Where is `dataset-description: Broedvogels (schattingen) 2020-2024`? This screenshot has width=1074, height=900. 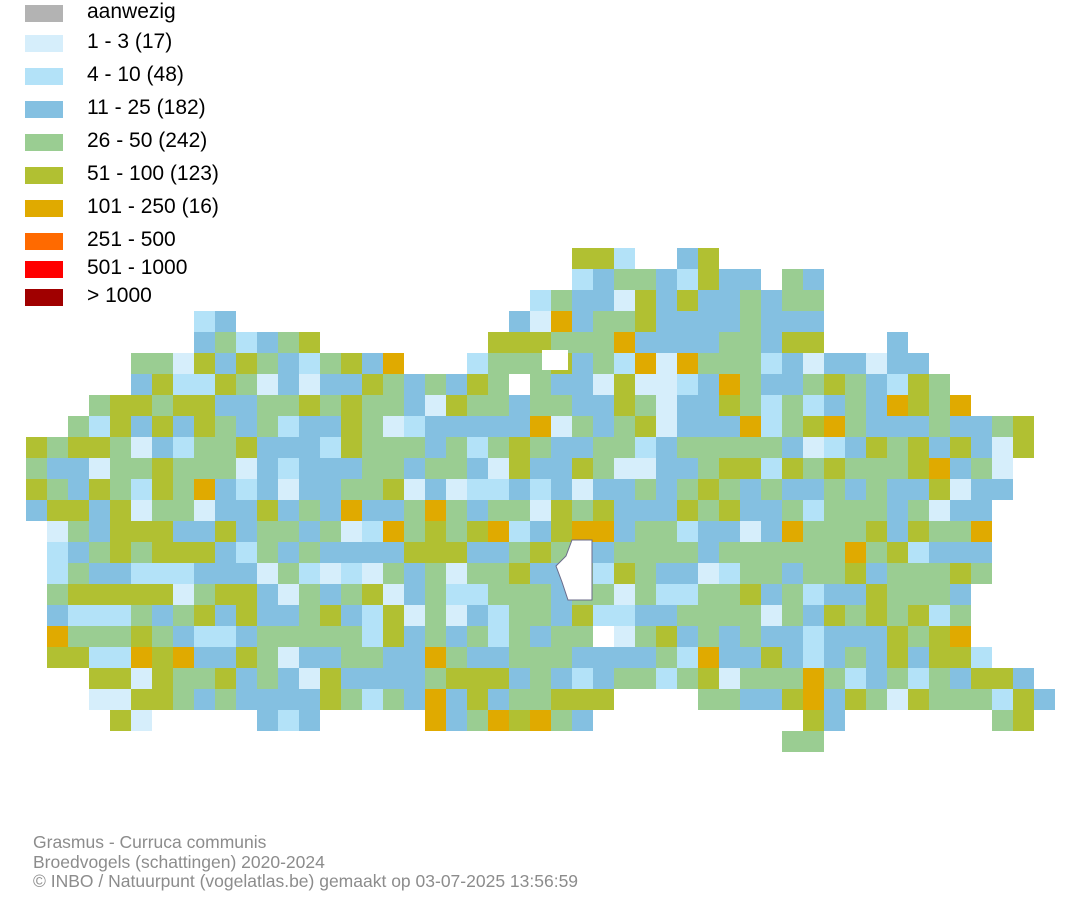 dataset-description: Broedvogels (schattingen) 2020-2024 is located at coordinates (179, 861).